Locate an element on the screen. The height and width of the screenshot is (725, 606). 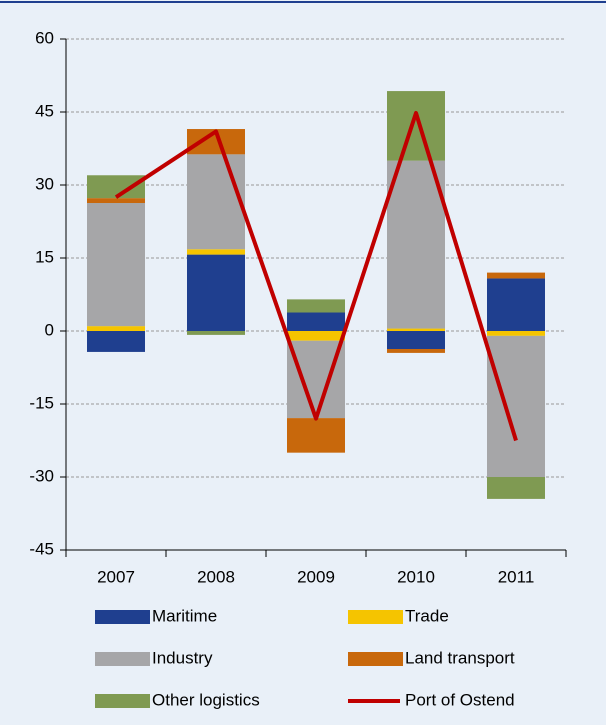
legend-label: Maritime is located at coordinates (184, 615).